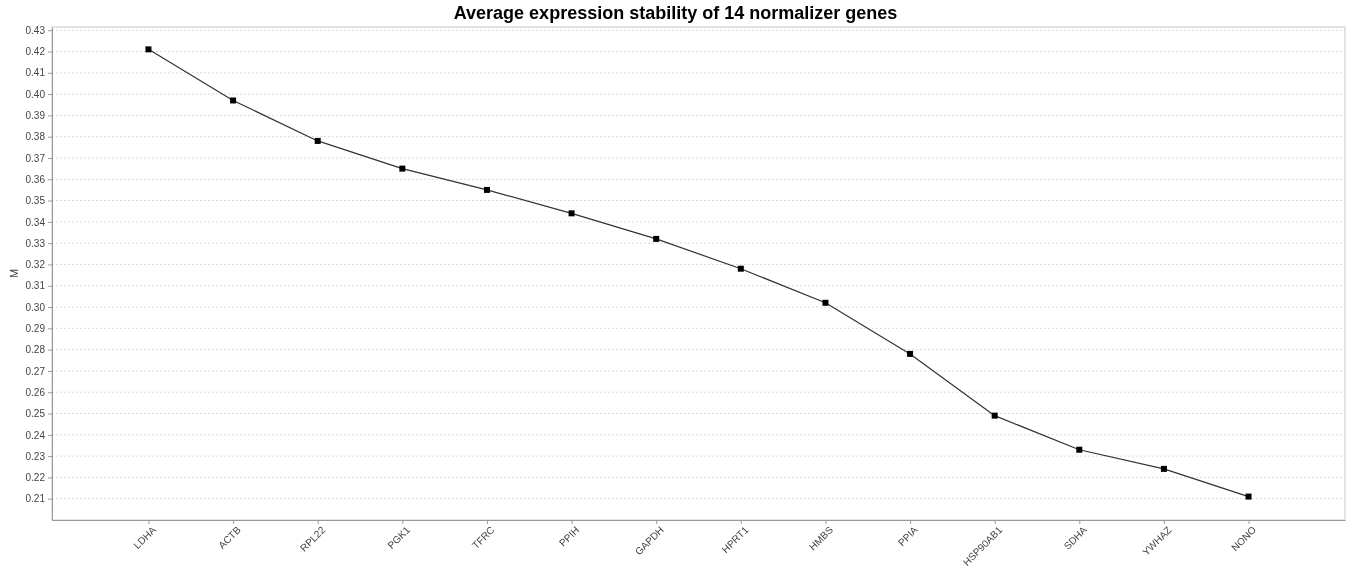 The width and height of the screenshot is (1351, 568). Describe the element at coordinates (35, 179) in the screenshot. I see `y-tick-label: 0.36` at that location.